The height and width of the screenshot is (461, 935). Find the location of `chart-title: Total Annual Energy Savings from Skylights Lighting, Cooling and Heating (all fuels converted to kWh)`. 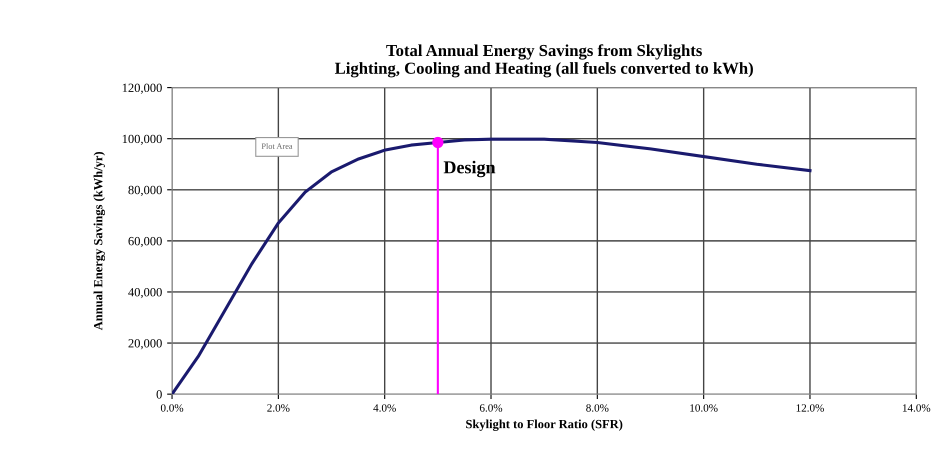

chart-title: Total Annual Energy Savings from Skylights Lighting, Cooling and Heating (all fuels converted to kWh) is located at coordinates (543, 61).